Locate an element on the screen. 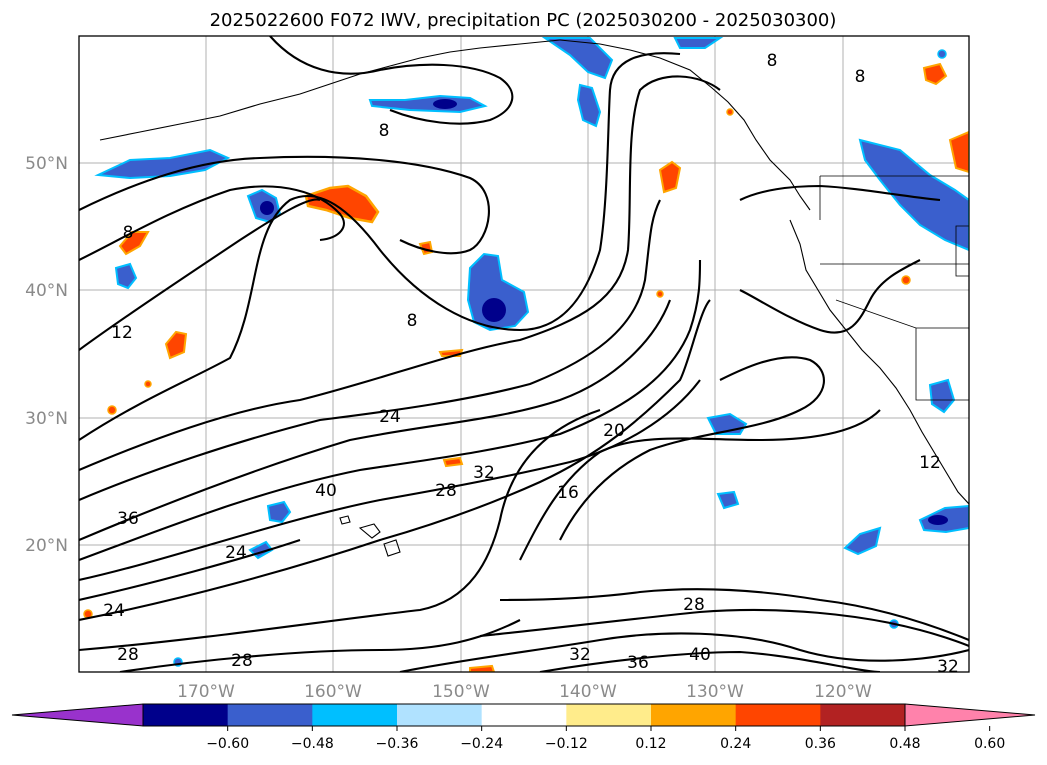 The width and height of the screenshot is (1047, 765). lon-label: 150°W is located at coordinates (461, 692).